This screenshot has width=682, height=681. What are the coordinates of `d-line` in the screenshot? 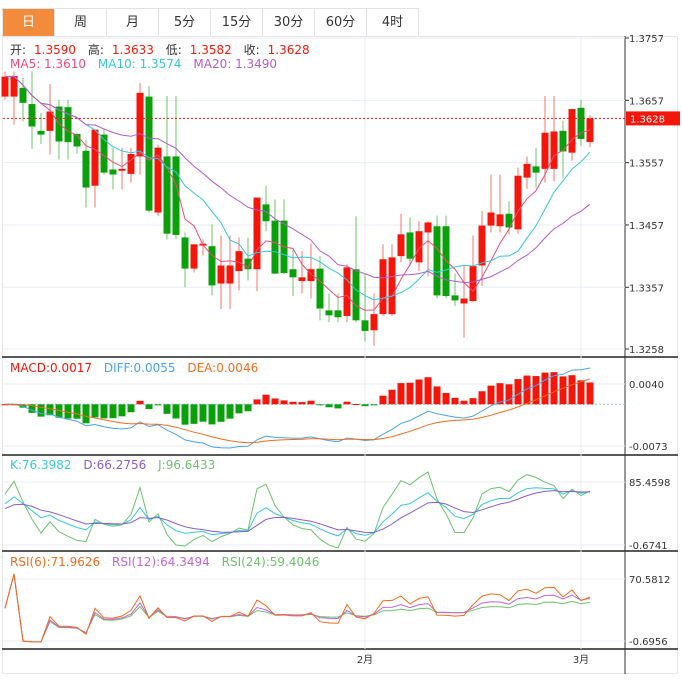 It's located at (297, 512).